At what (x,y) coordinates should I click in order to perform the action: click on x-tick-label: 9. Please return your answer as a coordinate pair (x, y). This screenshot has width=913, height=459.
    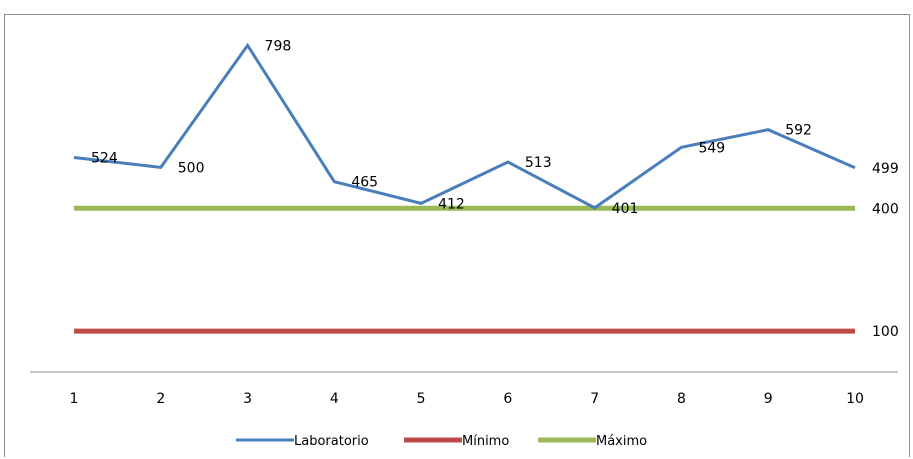
    Looking at the image, I should click on (768, 399).